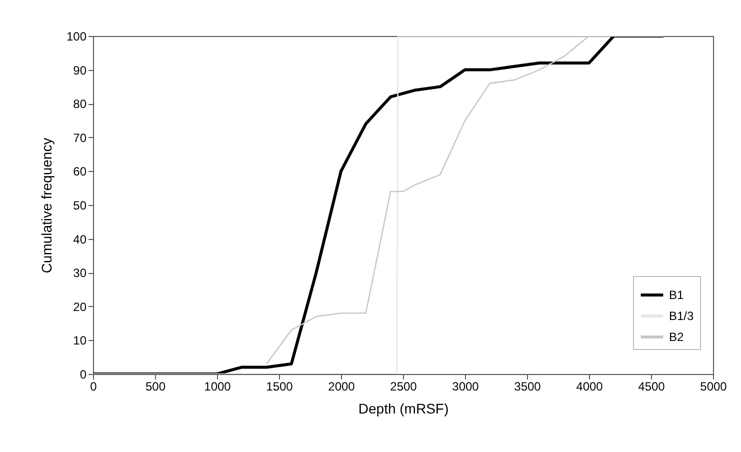 The height and width of the screenshot is (452, 741). Describe the element at coordinates (80, 104) in the screenshot. I see `y-tick-label: 80` at that location.